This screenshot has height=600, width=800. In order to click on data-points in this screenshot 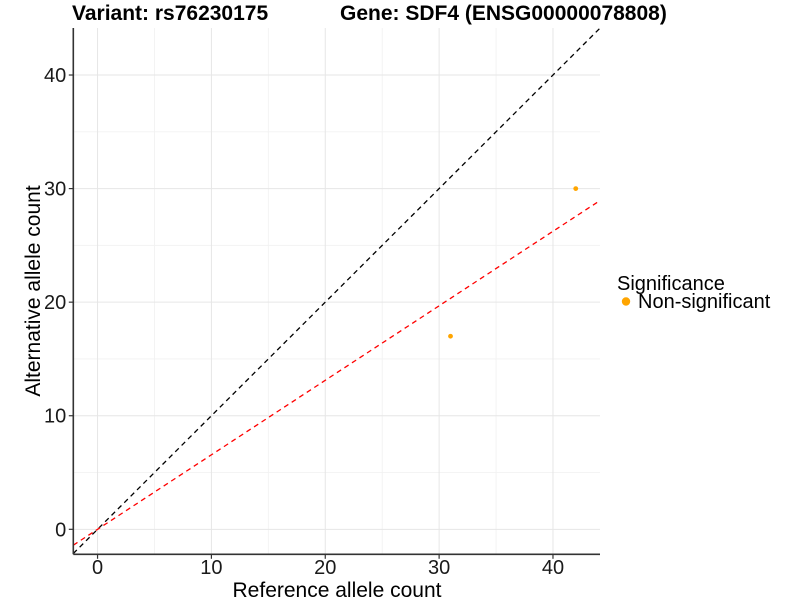, I will do `click(513, 262)`.